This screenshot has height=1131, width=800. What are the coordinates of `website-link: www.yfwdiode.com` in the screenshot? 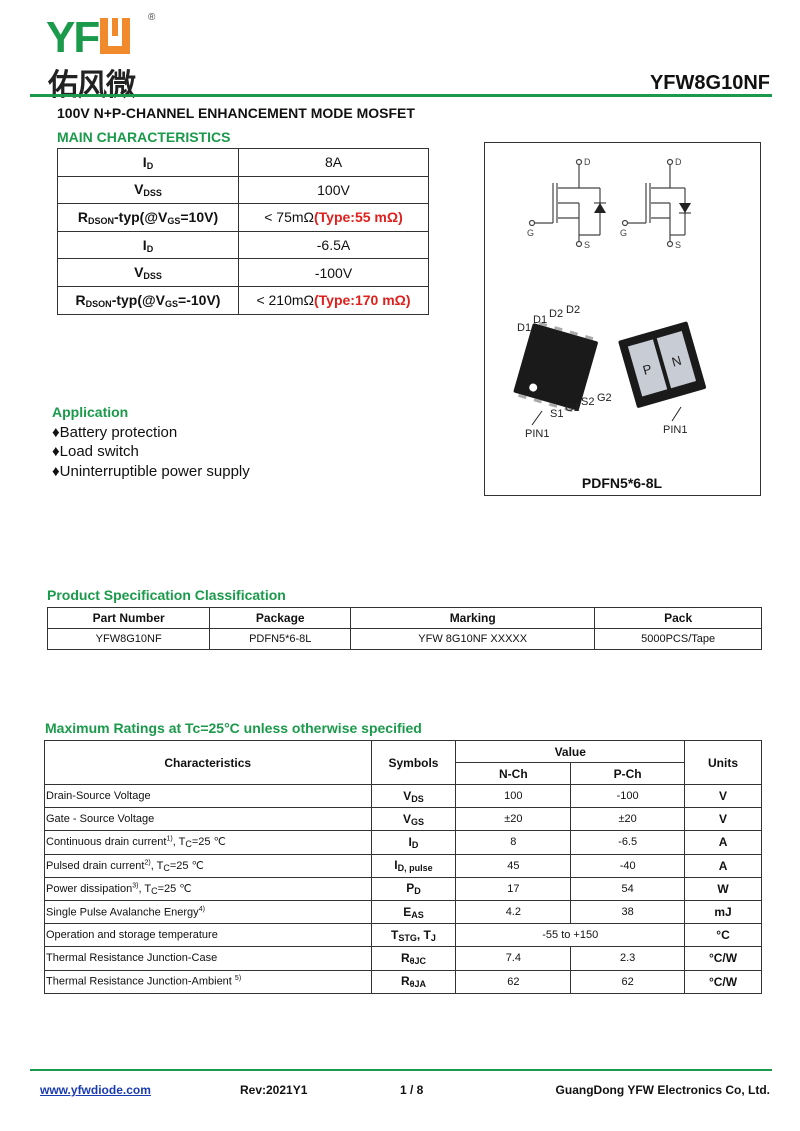 It's located at (95, 1090).